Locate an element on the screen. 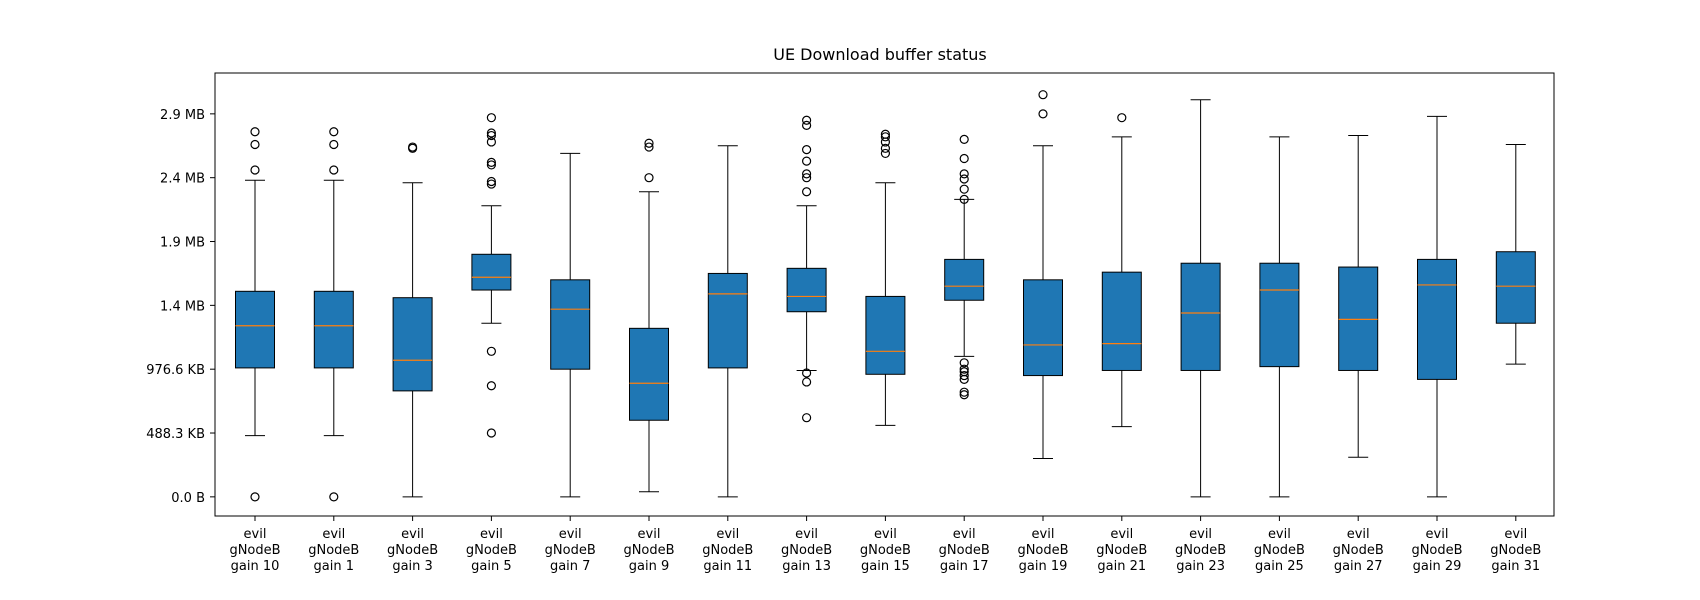 The height and width of the screenshot is (600, 1700). x-tick-label: evil gNodeB gain 11 is located at coordinates (727, 550).